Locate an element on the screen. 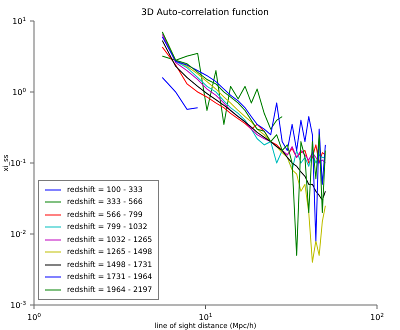  x-tick-label: 10$^{0}$ is located at coordinates (34, 317).